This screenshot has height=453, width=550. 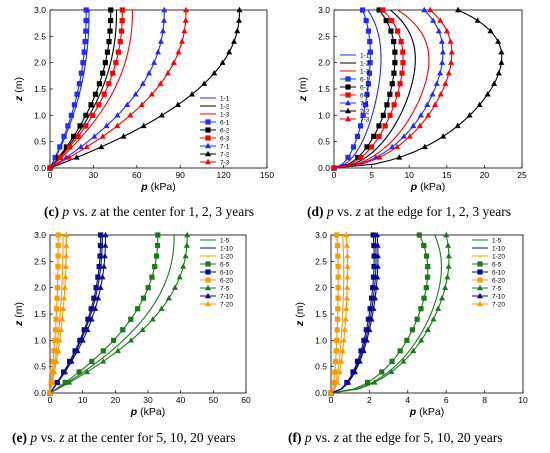 I want to click on x-tick-label: 4, so click(x=407, y=400).